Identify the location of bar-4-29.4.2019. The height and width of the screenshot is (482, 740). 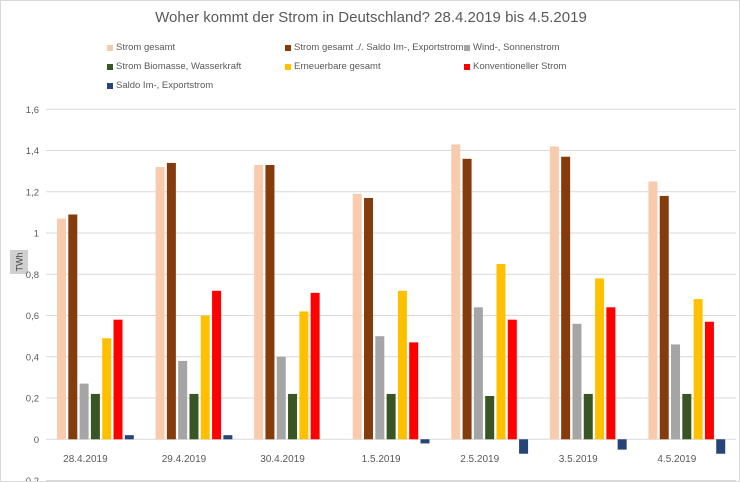
(194, 416).